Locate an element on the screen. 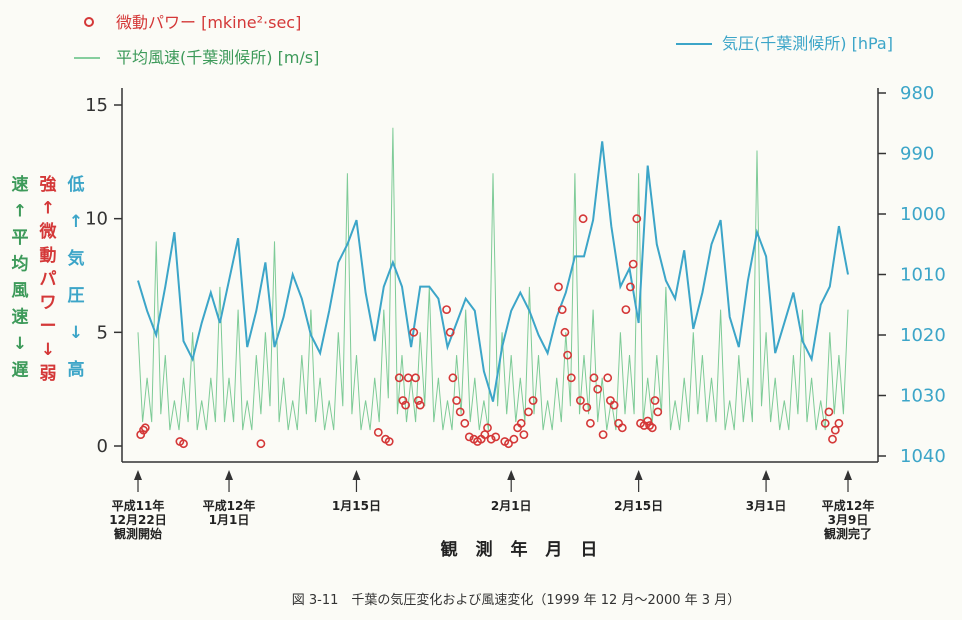 Image resolution: width=962 pixels, height=620 pixels. date-marker-label: 平成11年 is located at coordinates (138, 505).